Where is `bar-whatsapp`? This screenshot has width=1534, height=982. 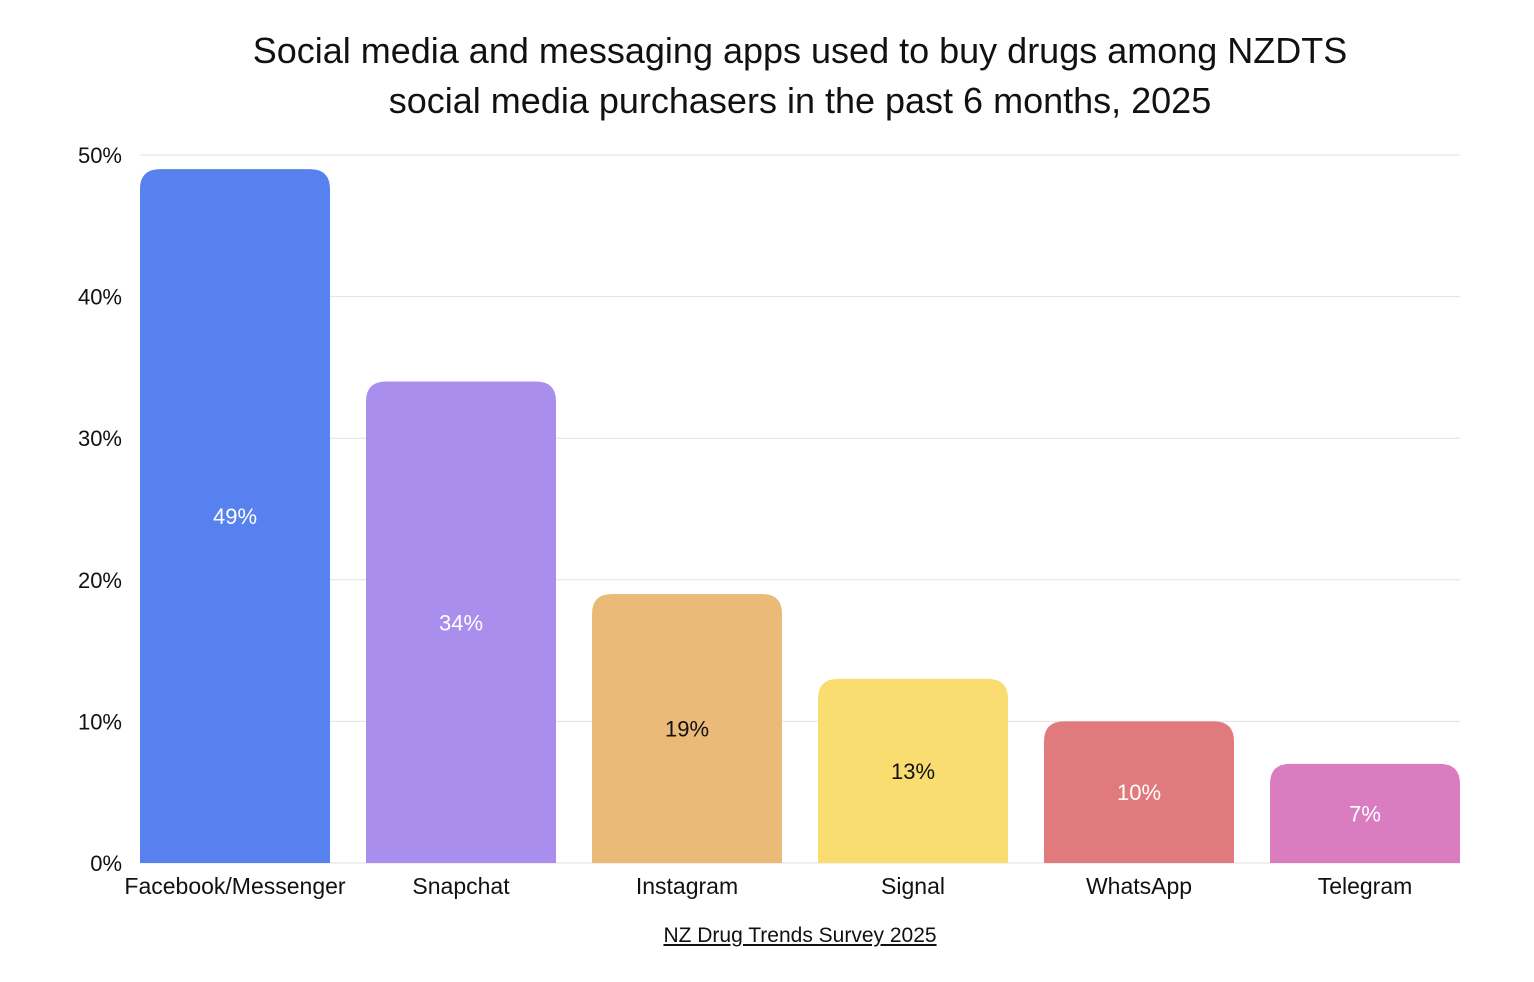 bar-whatsapp is located at coordinates (1139, 792).